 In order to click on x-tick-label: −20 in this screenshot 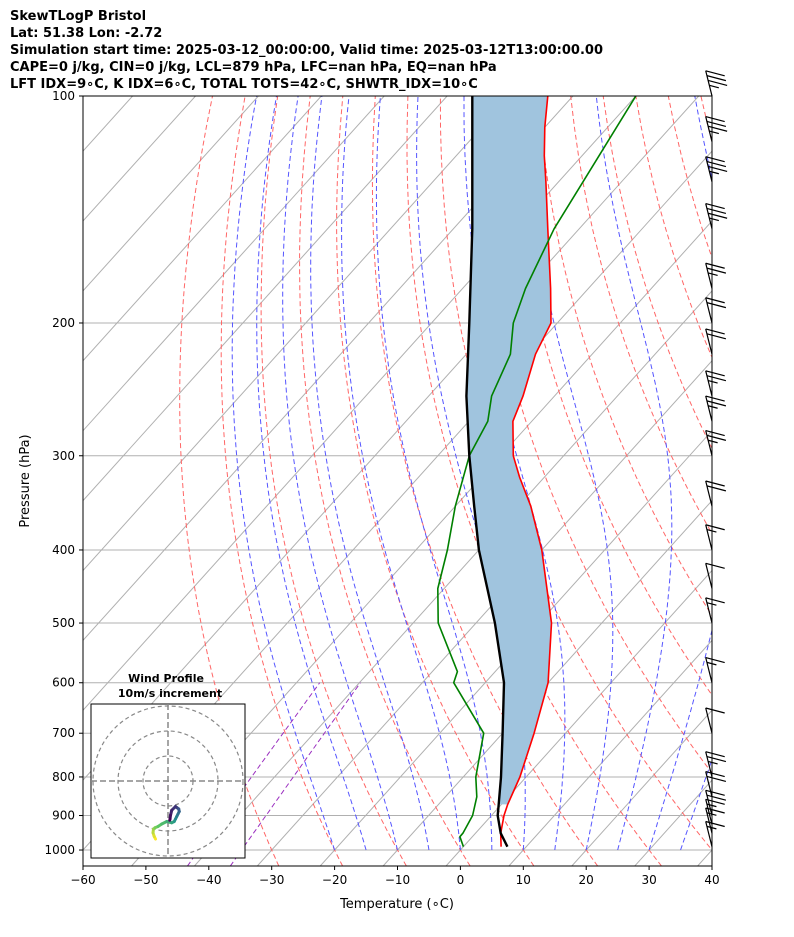, I will do `click(334, 880)`.